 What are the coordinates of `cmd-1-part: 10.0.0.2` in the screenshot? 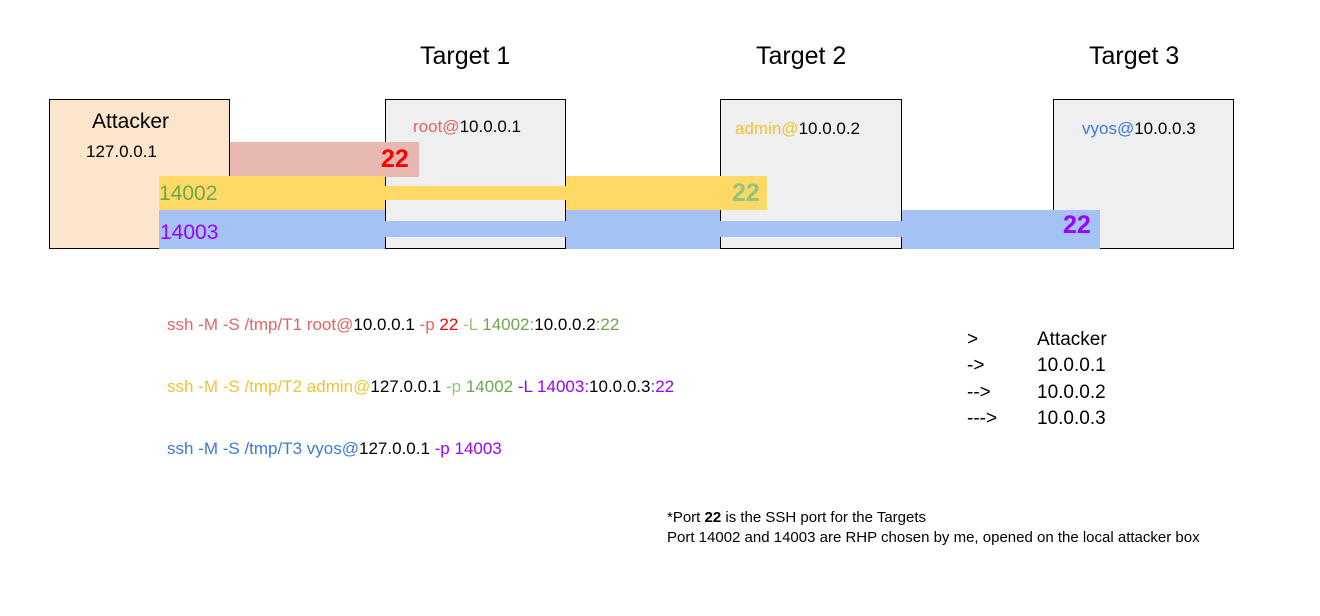 It's located at (565, 324).